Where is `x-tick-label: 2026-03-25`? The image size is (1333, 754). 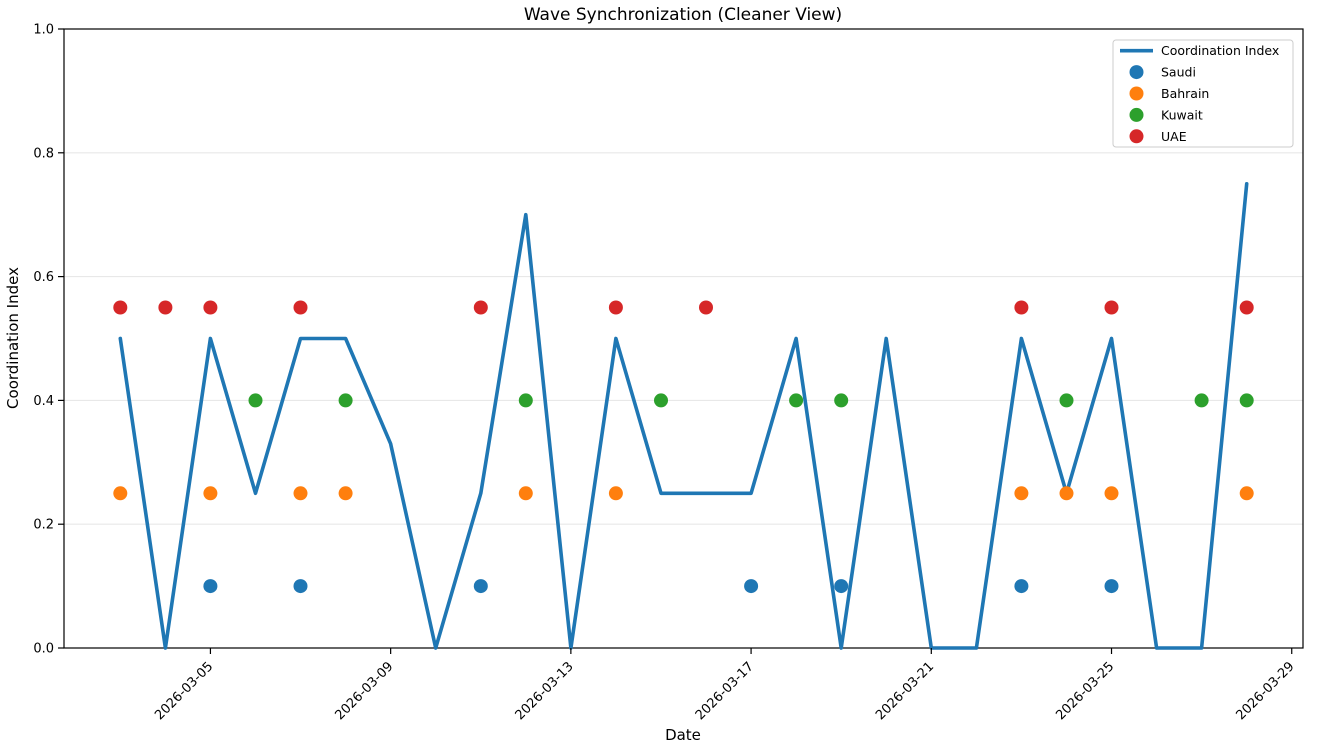 x-tick-label: 2026-03-25 is located at coordinates (1085, 691).